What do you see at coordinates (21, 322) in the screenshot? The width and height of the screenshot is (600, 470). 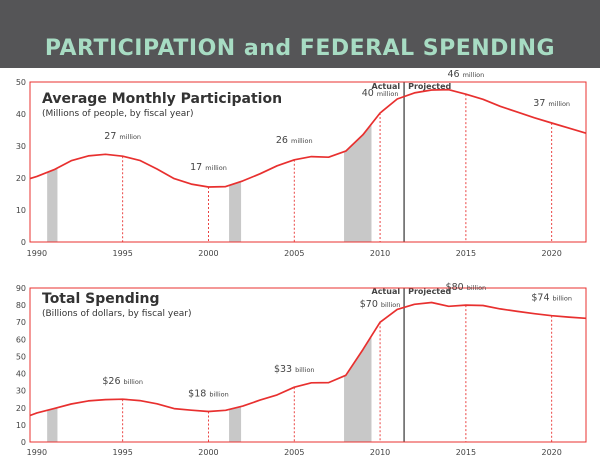 I see `y-tick-label: 70` at bounding box center [21, 322].